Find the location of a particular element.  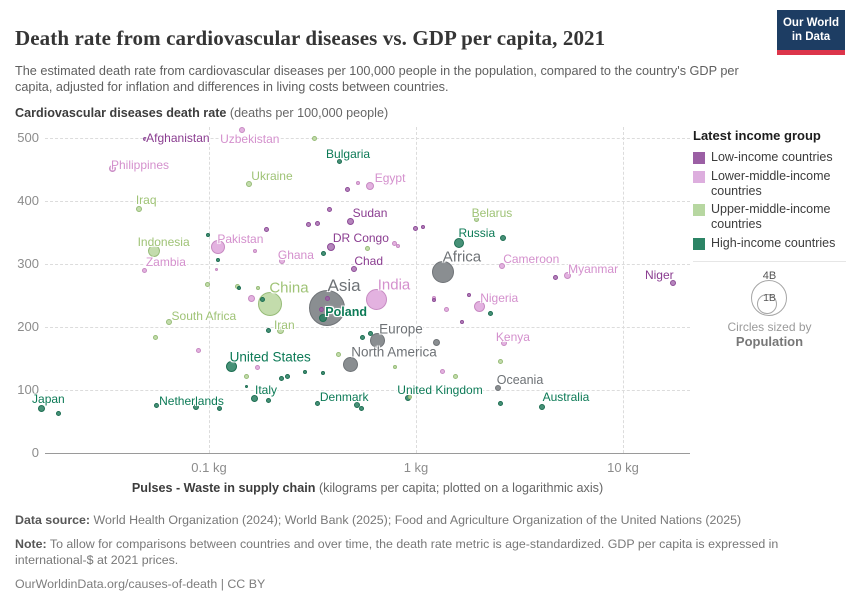

data-point-chad is located at coordinates (353, 269).